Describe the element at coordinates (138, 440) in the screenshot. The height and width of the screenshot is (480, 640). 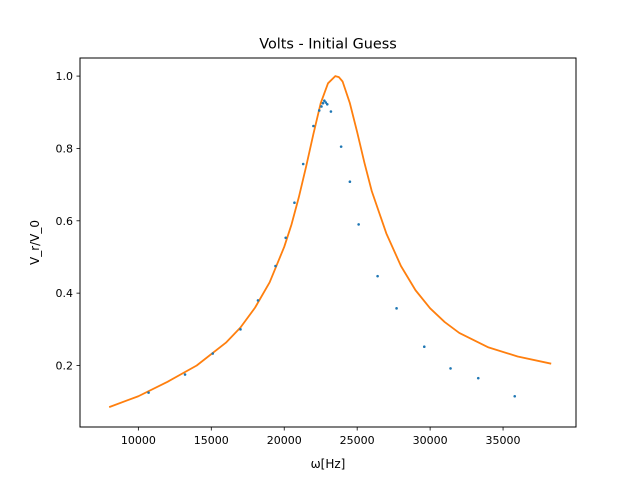
I see `x-tick-label: 10000` at that location.